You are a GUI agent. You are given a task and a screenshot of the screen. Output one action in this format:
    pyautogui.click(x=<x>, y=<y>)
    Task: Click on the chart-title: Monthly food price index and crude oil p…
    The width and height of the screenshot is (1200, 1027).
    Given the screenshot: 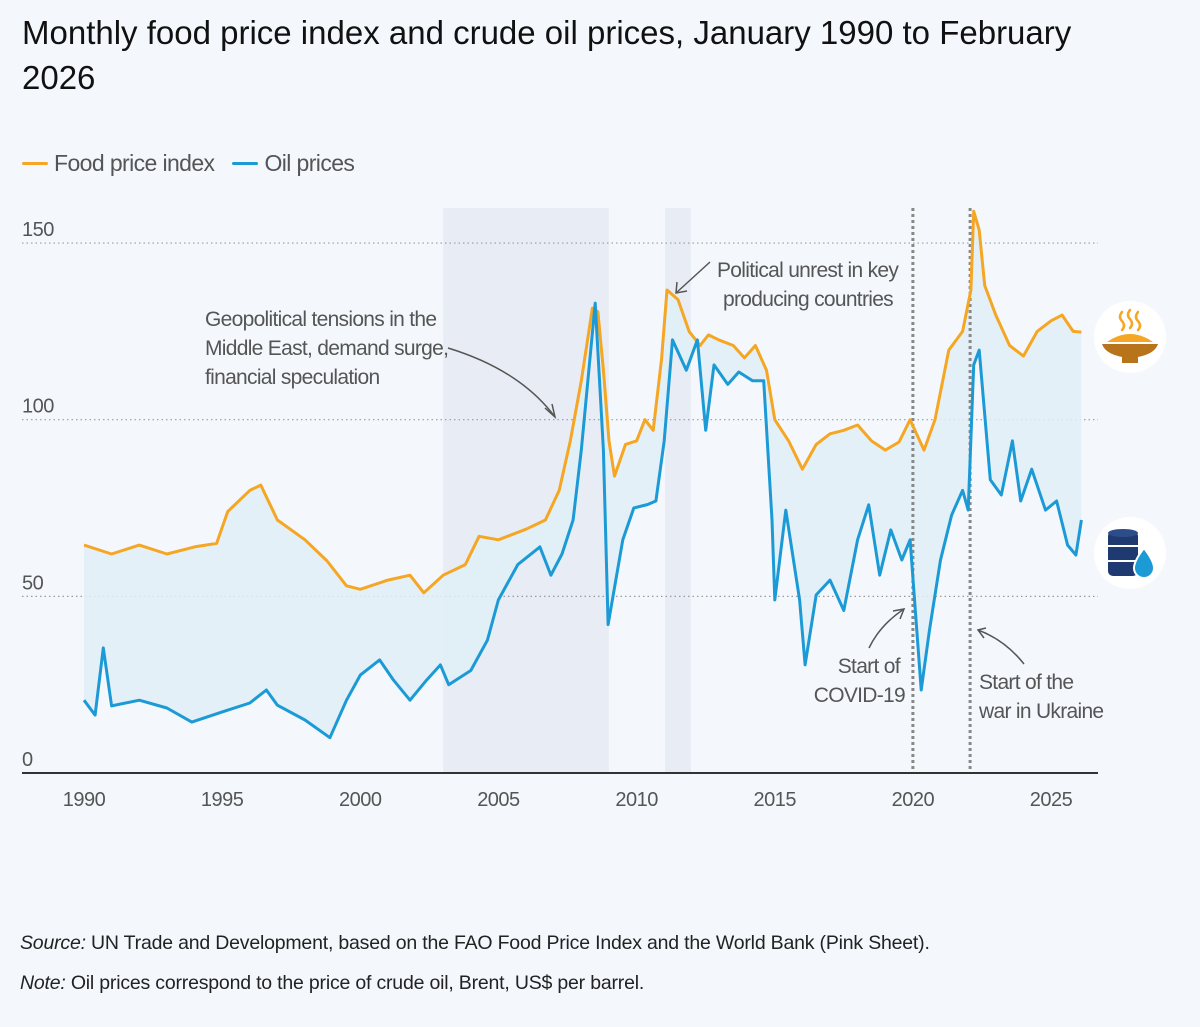 What is the action you would take?
    pyautogui.click(x=547, y=55)
    